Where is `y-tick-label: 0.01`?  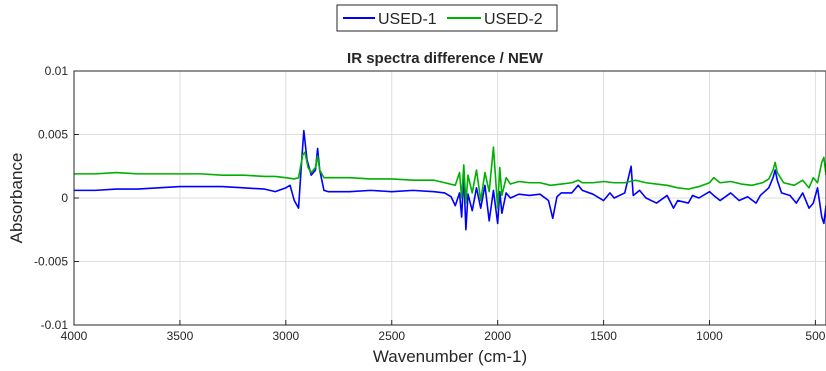
y-tick-label: 0.01 is located at coordinates (57, 71).